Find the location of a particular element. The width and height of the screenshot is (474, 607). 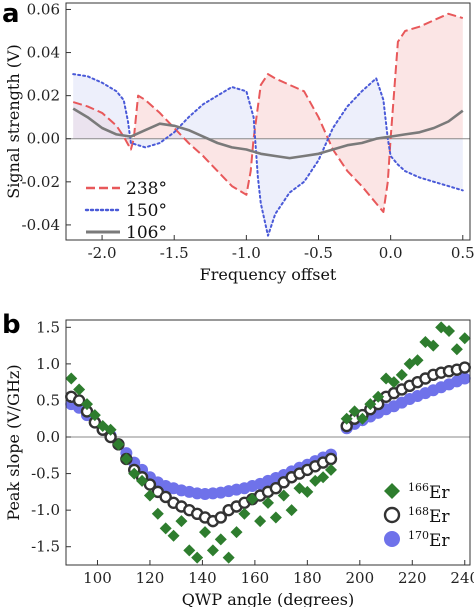

panel-a-x-axis-label: Frequency offset is located at coordinates (268, 274).